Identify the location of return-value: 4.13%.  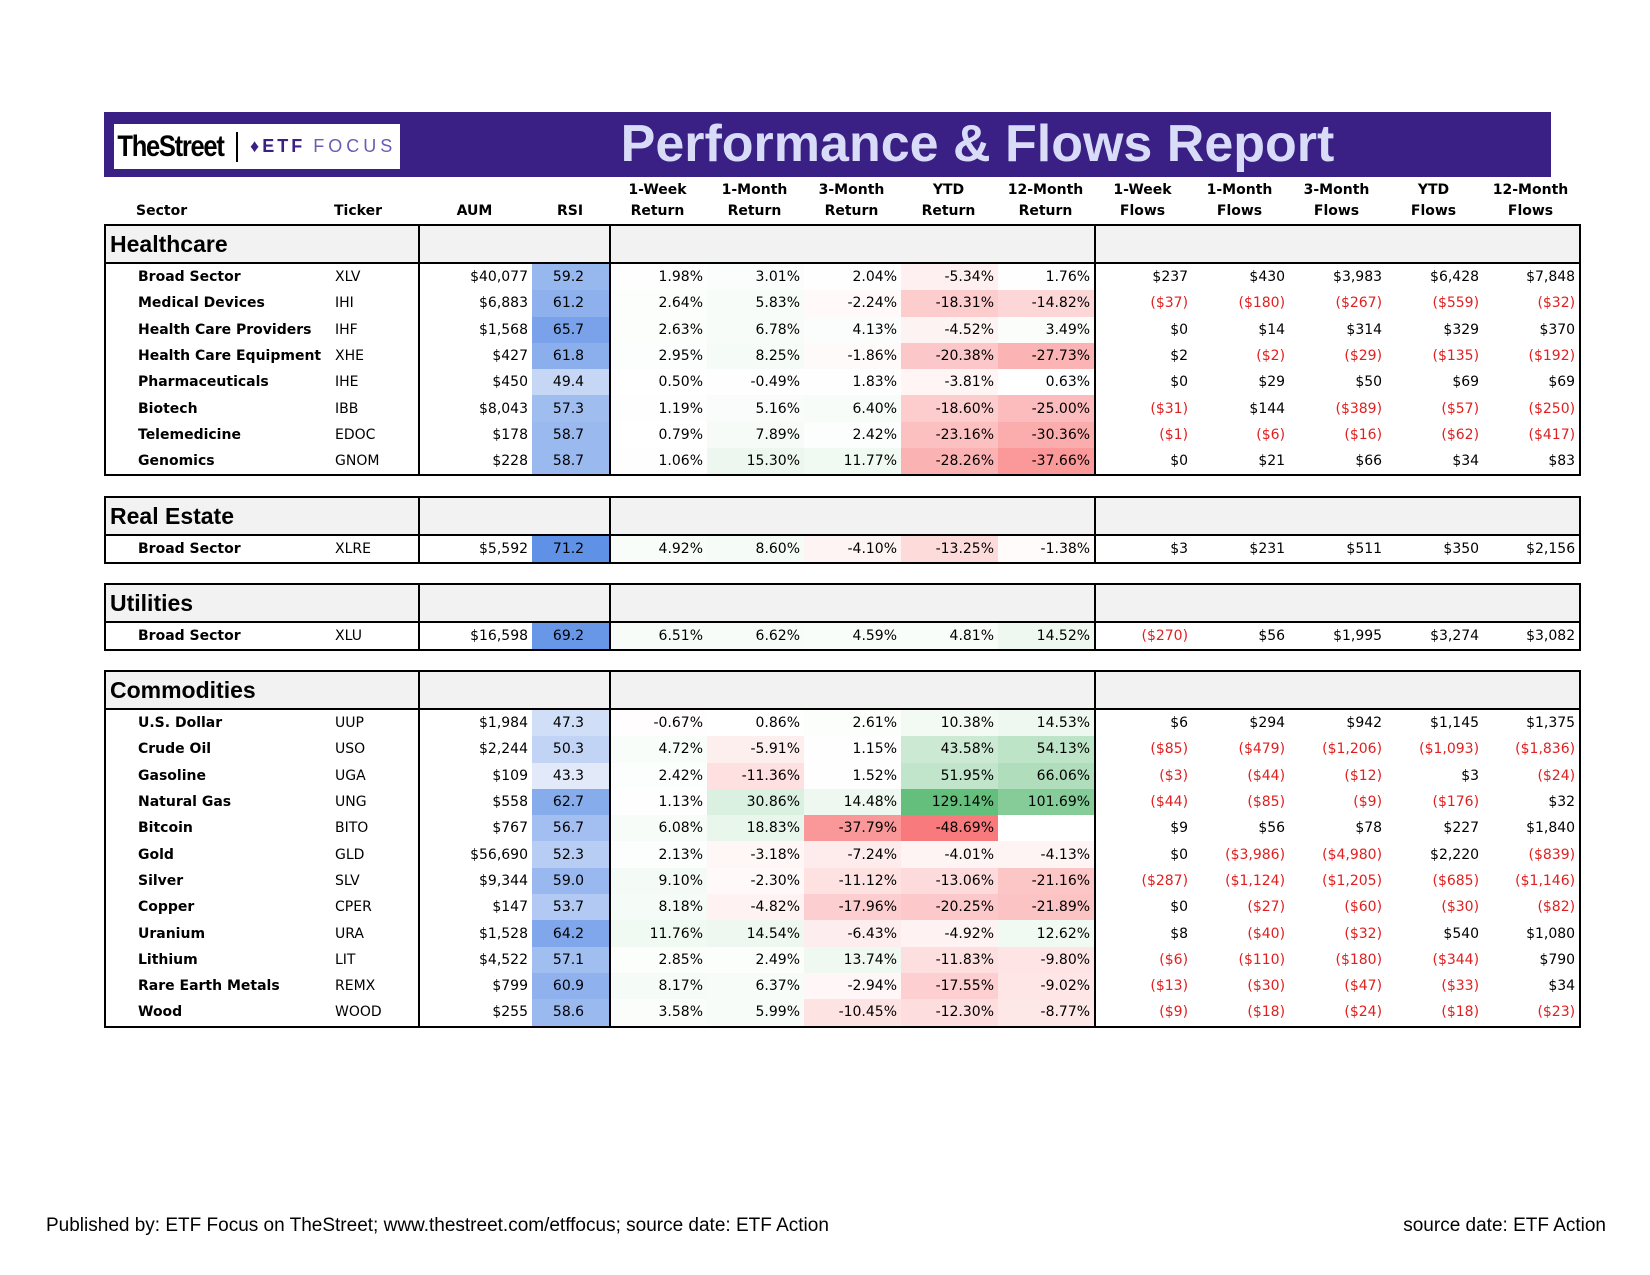
(852, 329).